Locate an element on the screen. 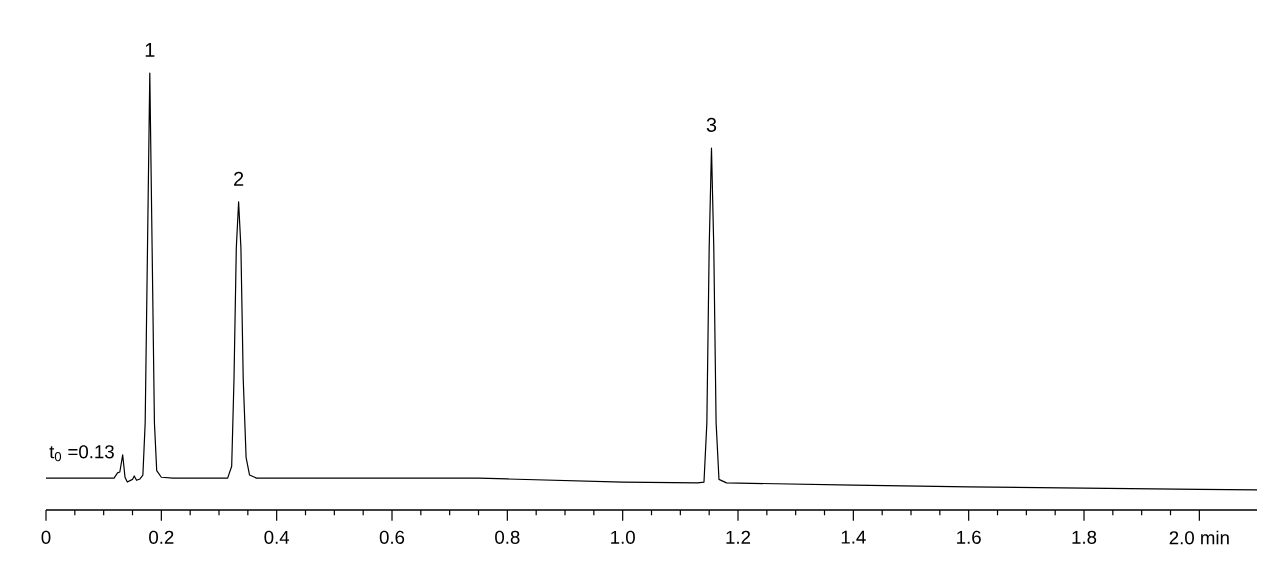 The width and height of the screenshot is (1280, 582). x-tick-label: 0.8 is located at coordinates (507, 537).